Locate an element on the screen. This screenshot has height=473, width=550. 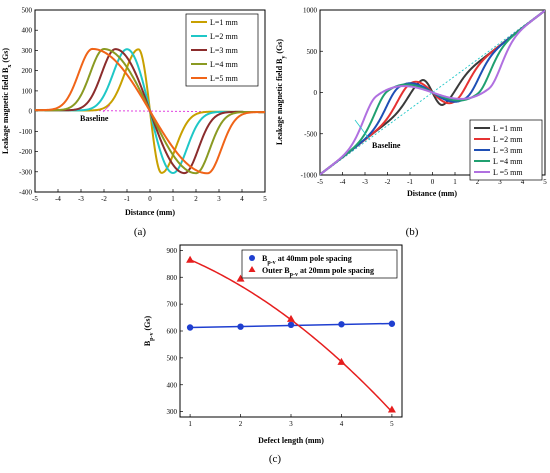
legend-marker-triangle-c is located at coordinates (252, 269).